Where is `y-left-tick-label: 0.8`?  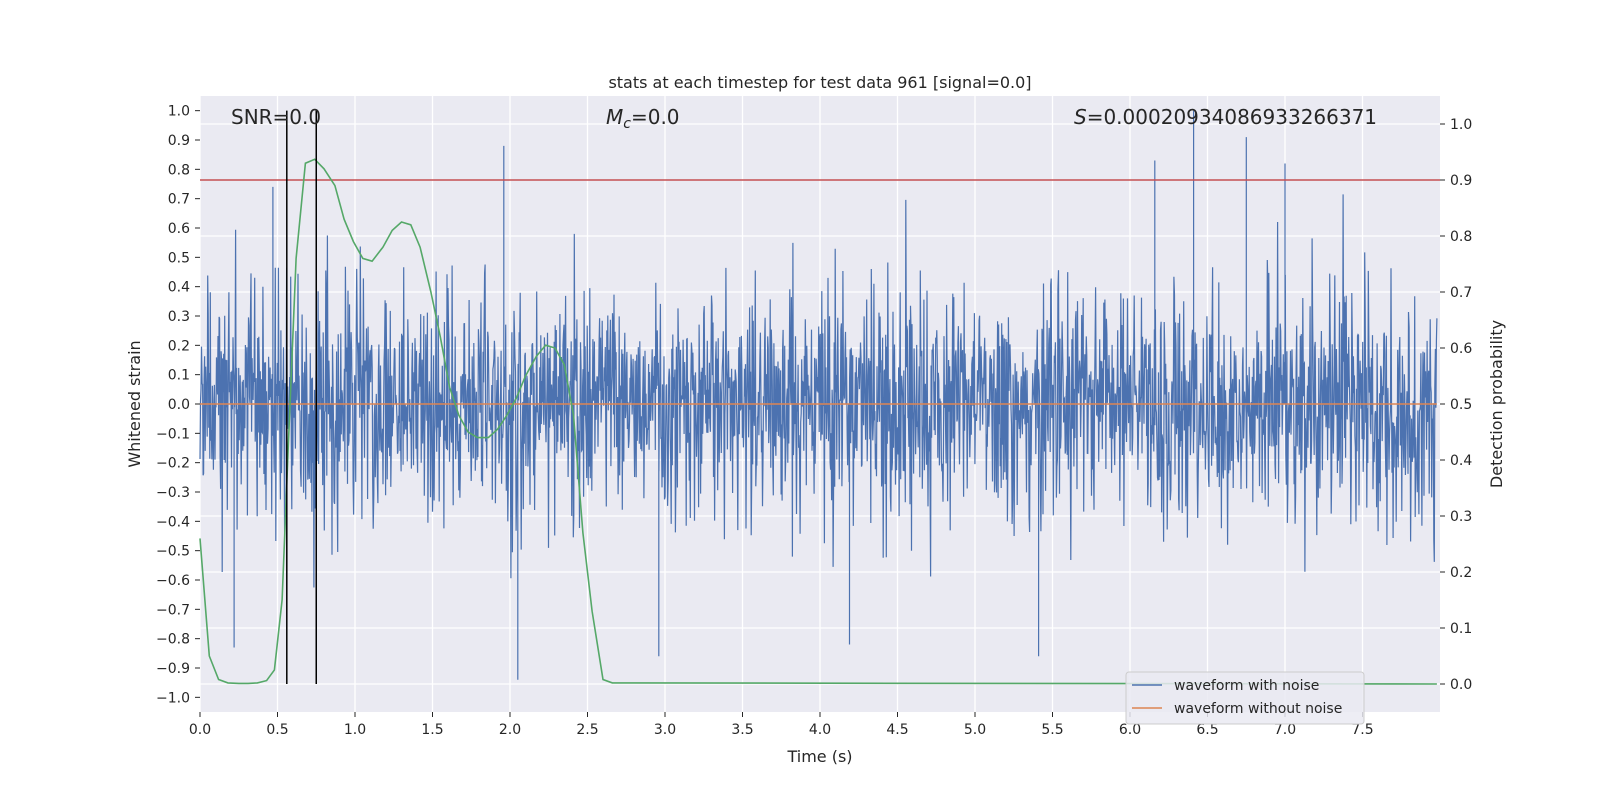
y-left-tick-label: 0.8 is located at coordinates (179, 170).